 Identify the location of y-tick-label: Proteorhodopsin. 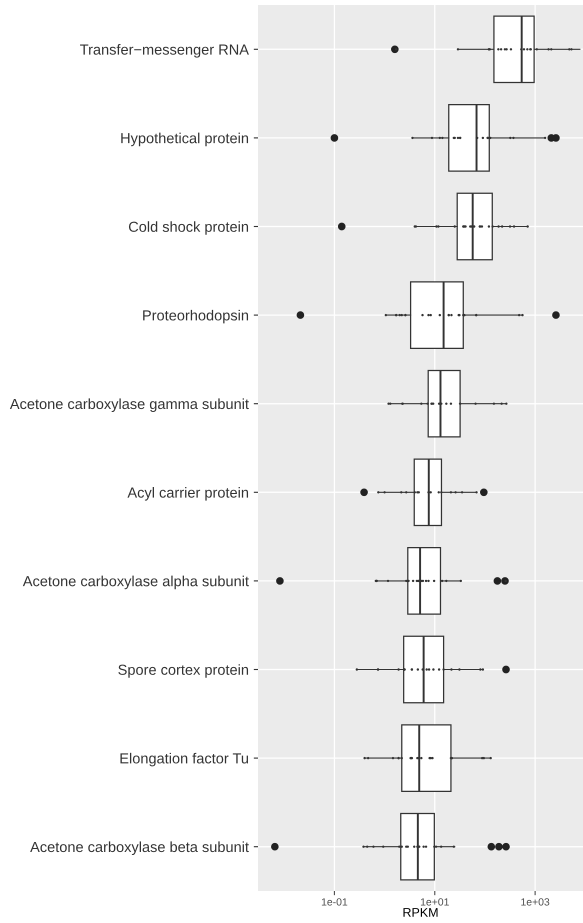
(195, 317).